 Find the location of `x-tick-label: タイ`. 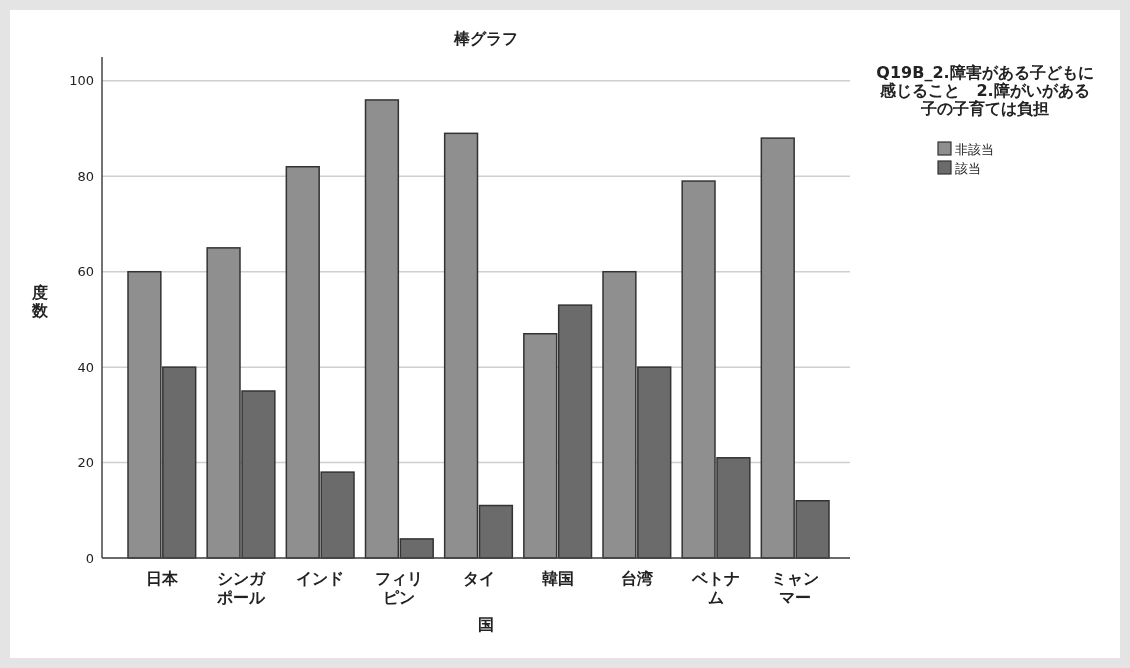

x-tick-label: タイ is located at coordinates (478, 578).